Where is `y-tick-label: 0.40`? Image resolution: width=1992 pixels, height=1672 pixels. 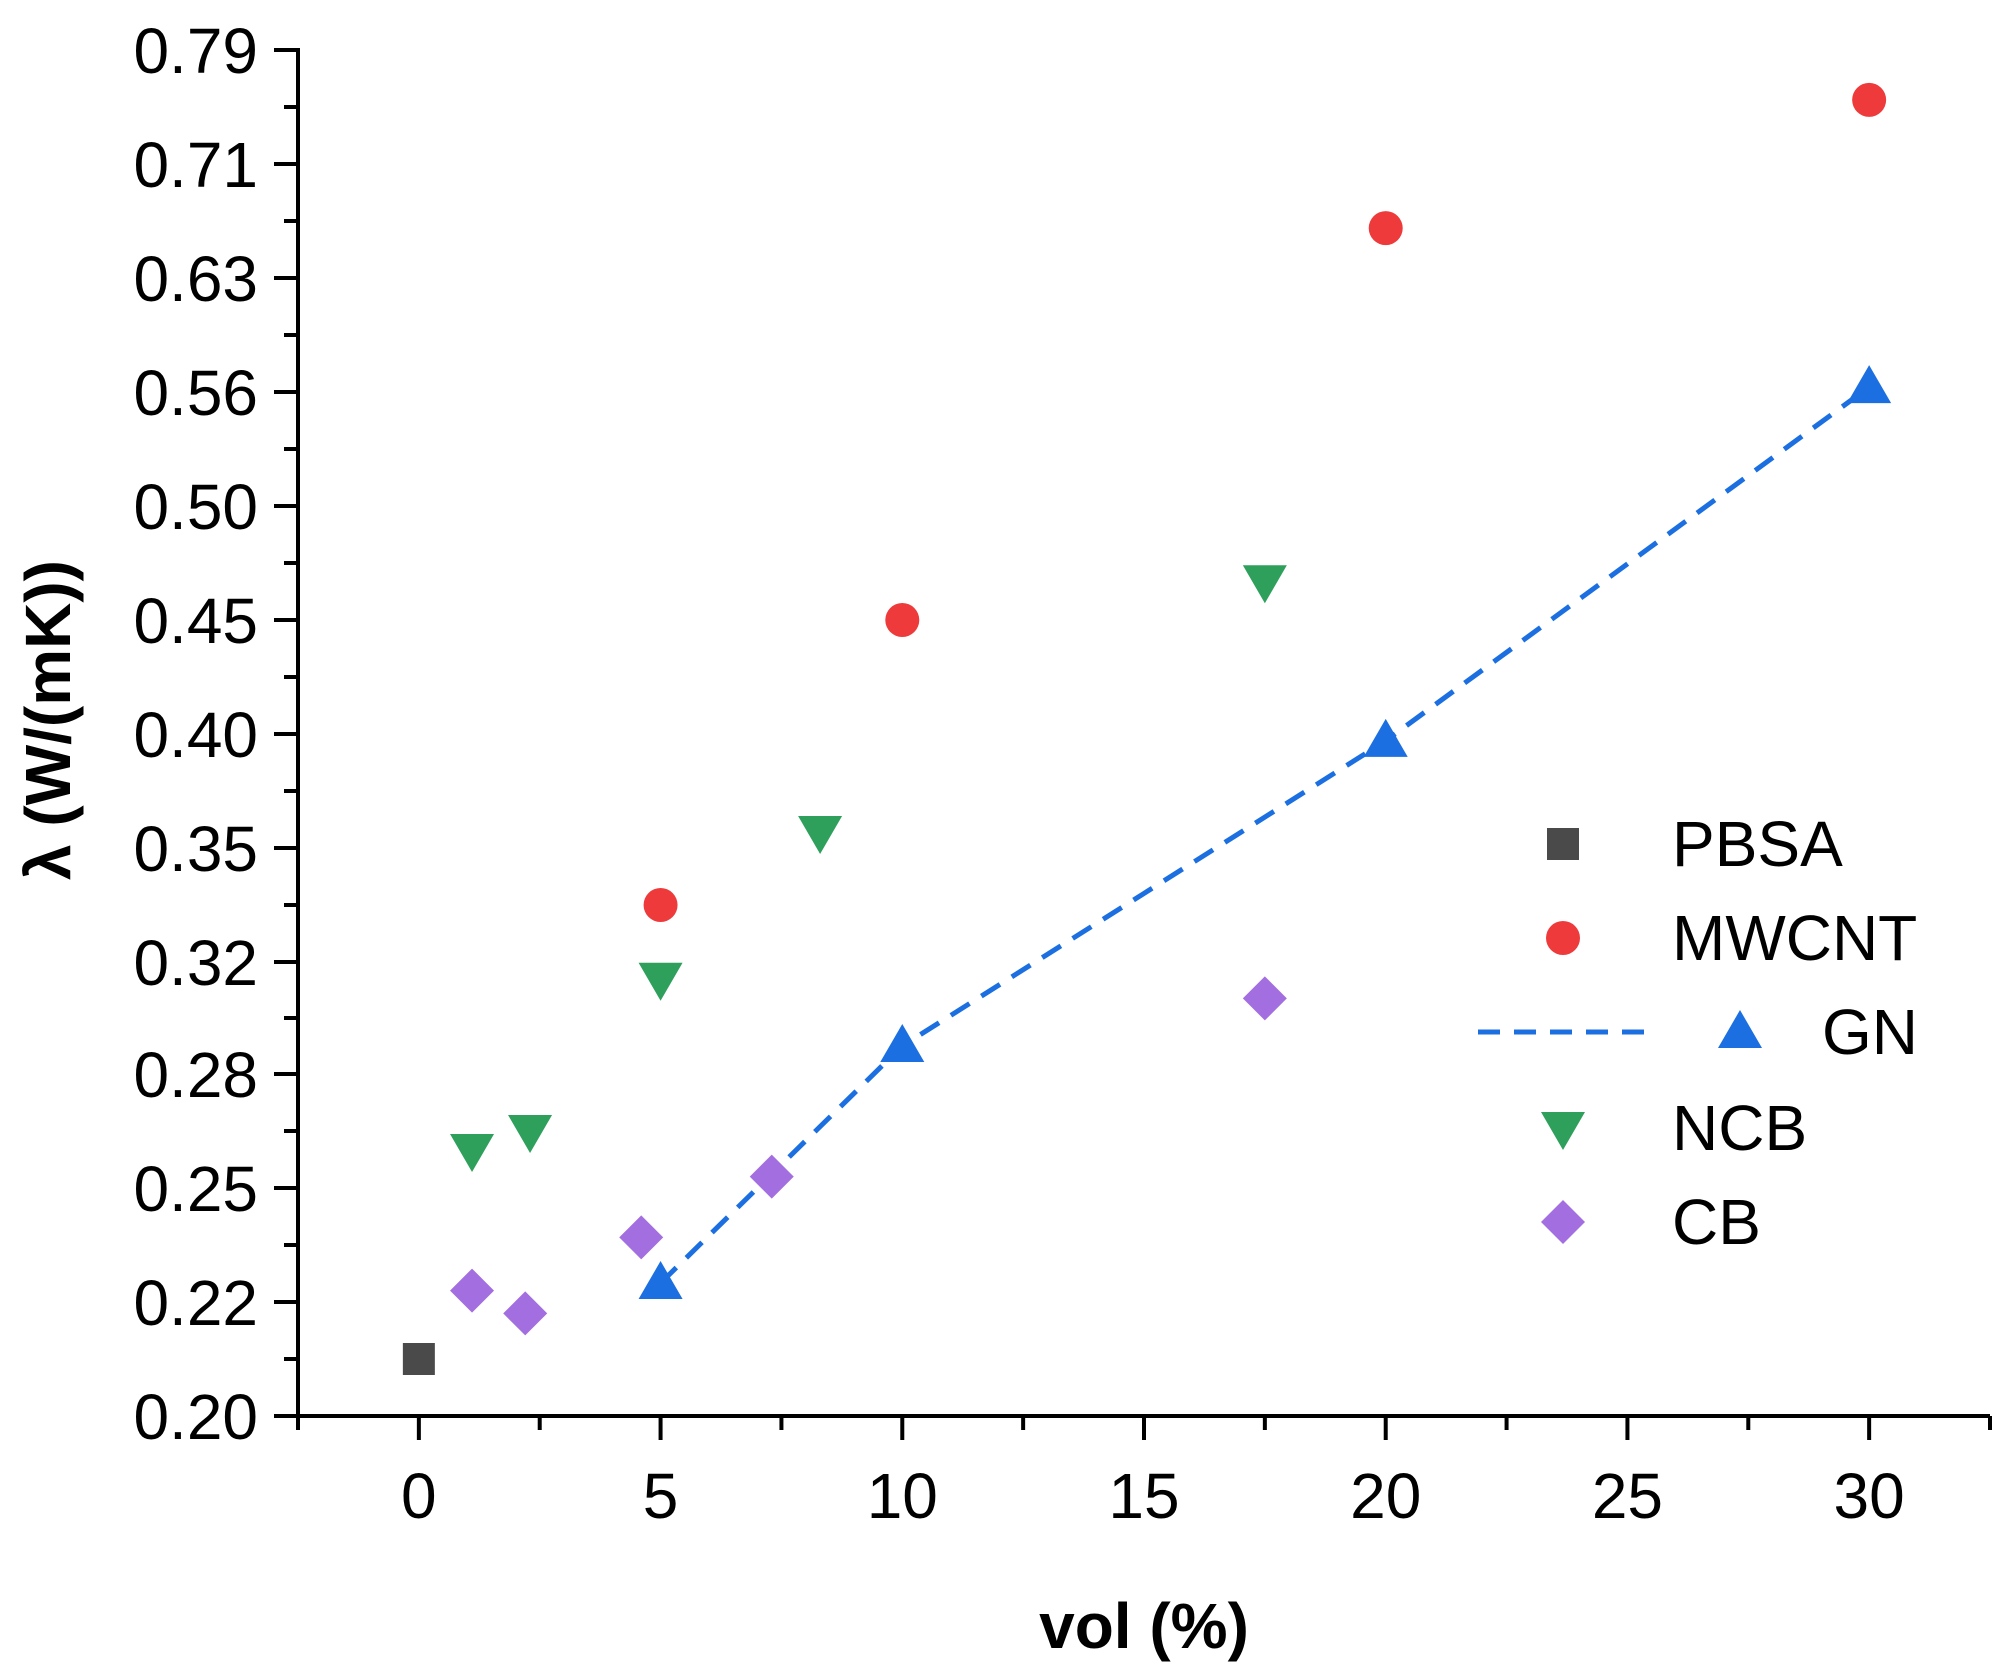
y-tick-label: 0.40 is located at coordinates (195, 735).